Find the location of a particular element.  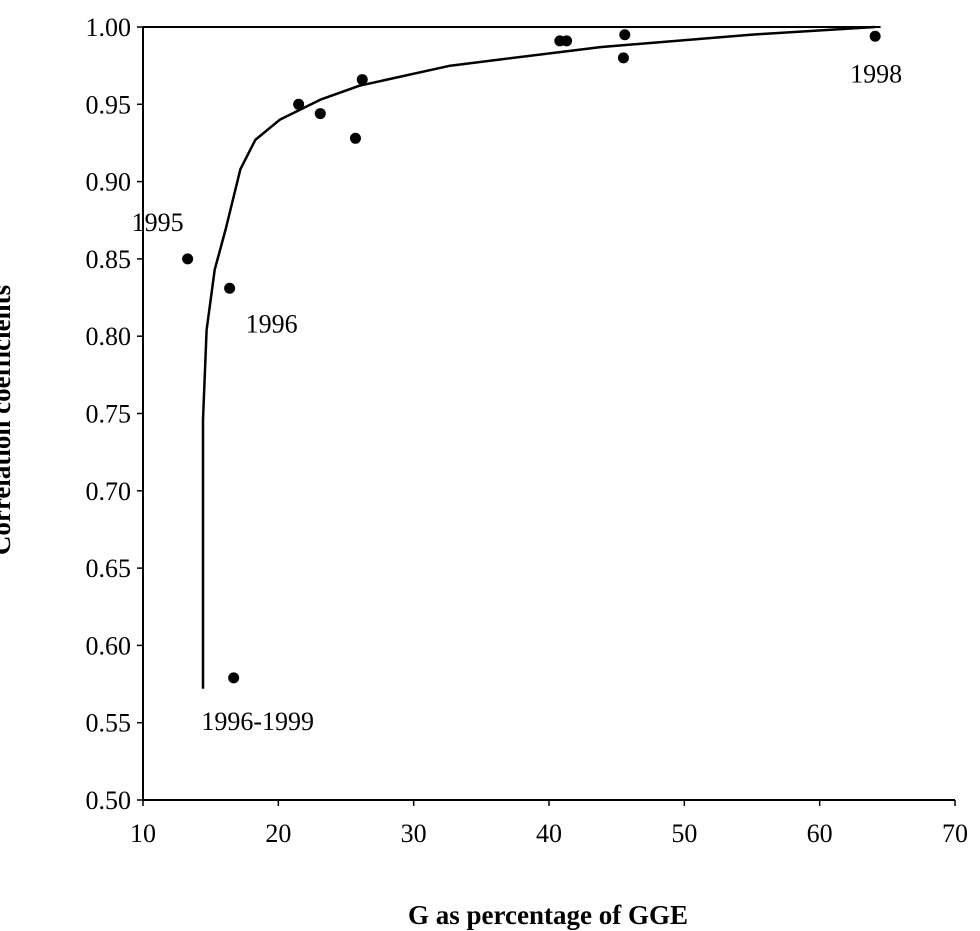

x-axis-label: G as percentage of GGE is located at coordinates (548, 915).